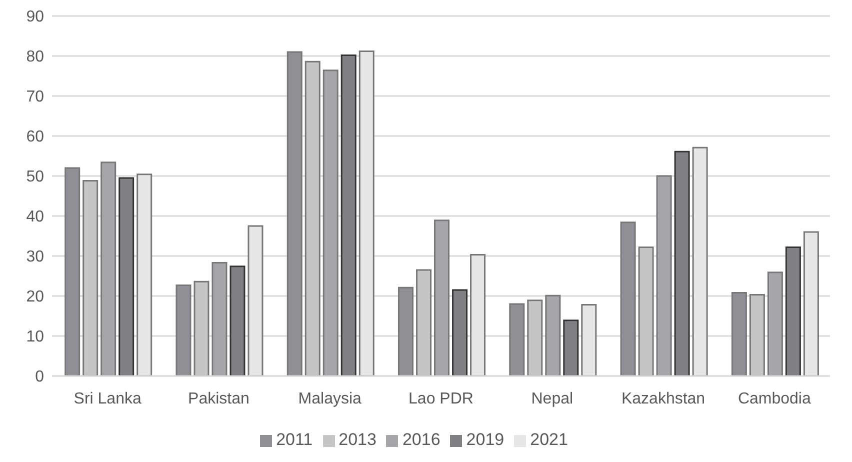 The image size is (852, 462). I want to click on legend-label: 2019, so click(485, 439).